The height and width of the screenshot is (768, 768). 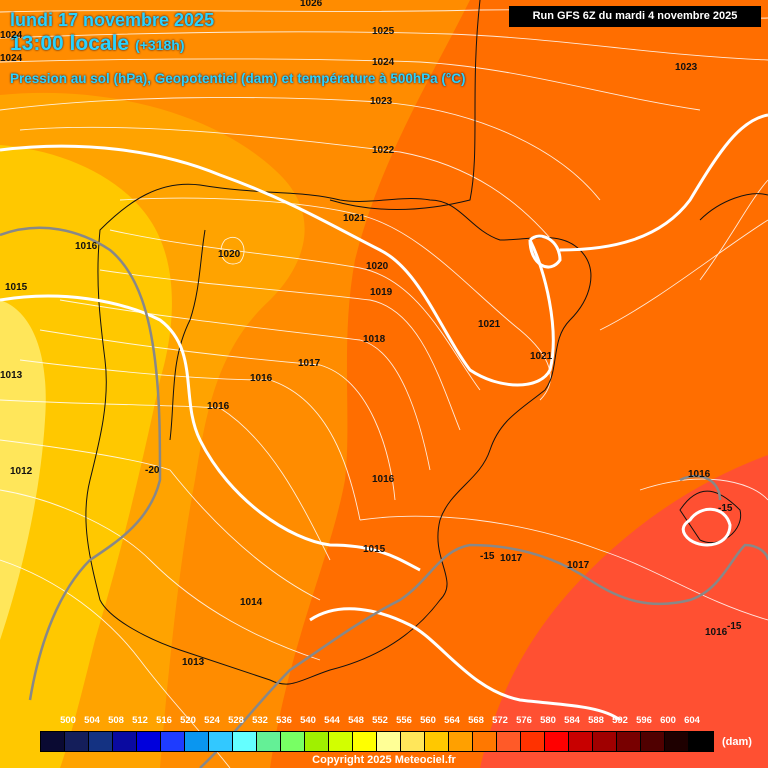 What do you see at coordinates (733, 230) in the screenshot?
I see `isobar-east2` at bounding box center [733, 230].